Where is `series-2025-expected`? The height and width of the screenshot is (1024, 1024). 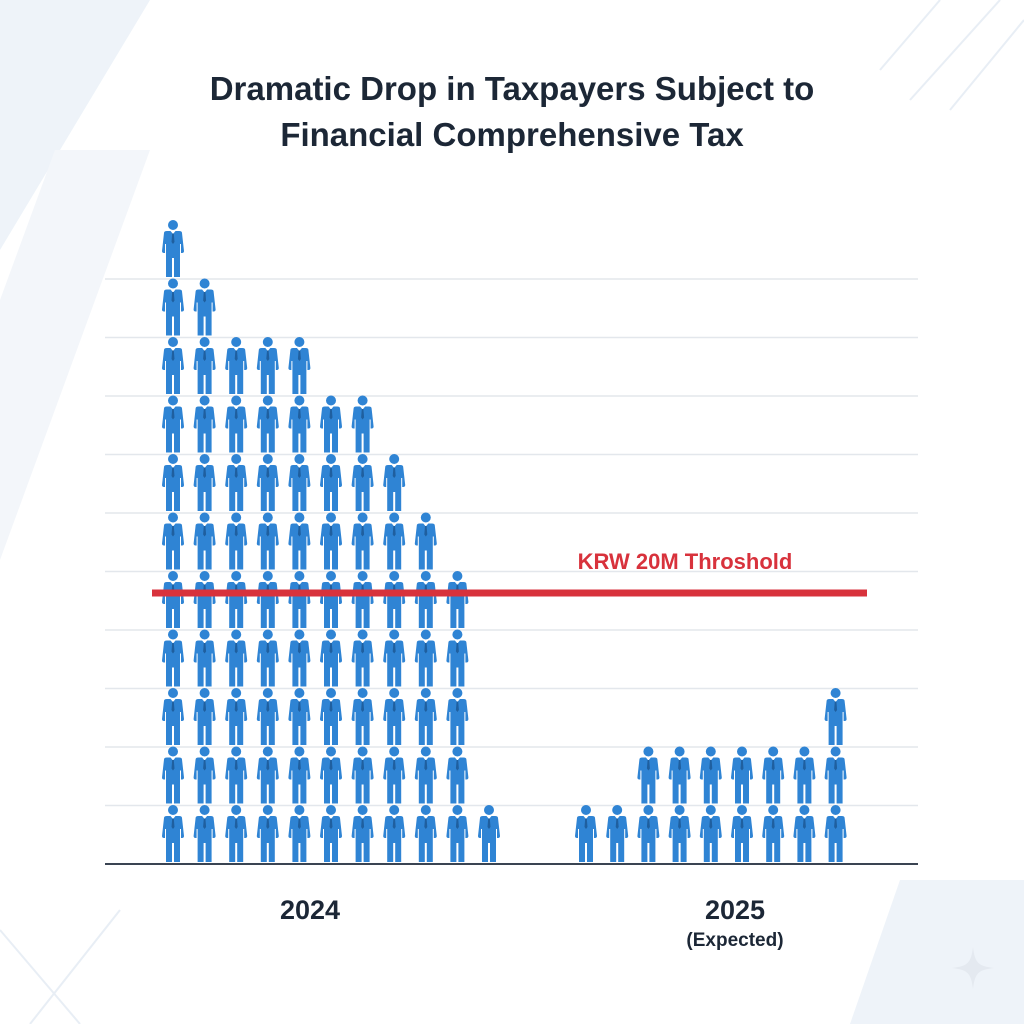
series-2025-expected is located at coordinates (711, 775).